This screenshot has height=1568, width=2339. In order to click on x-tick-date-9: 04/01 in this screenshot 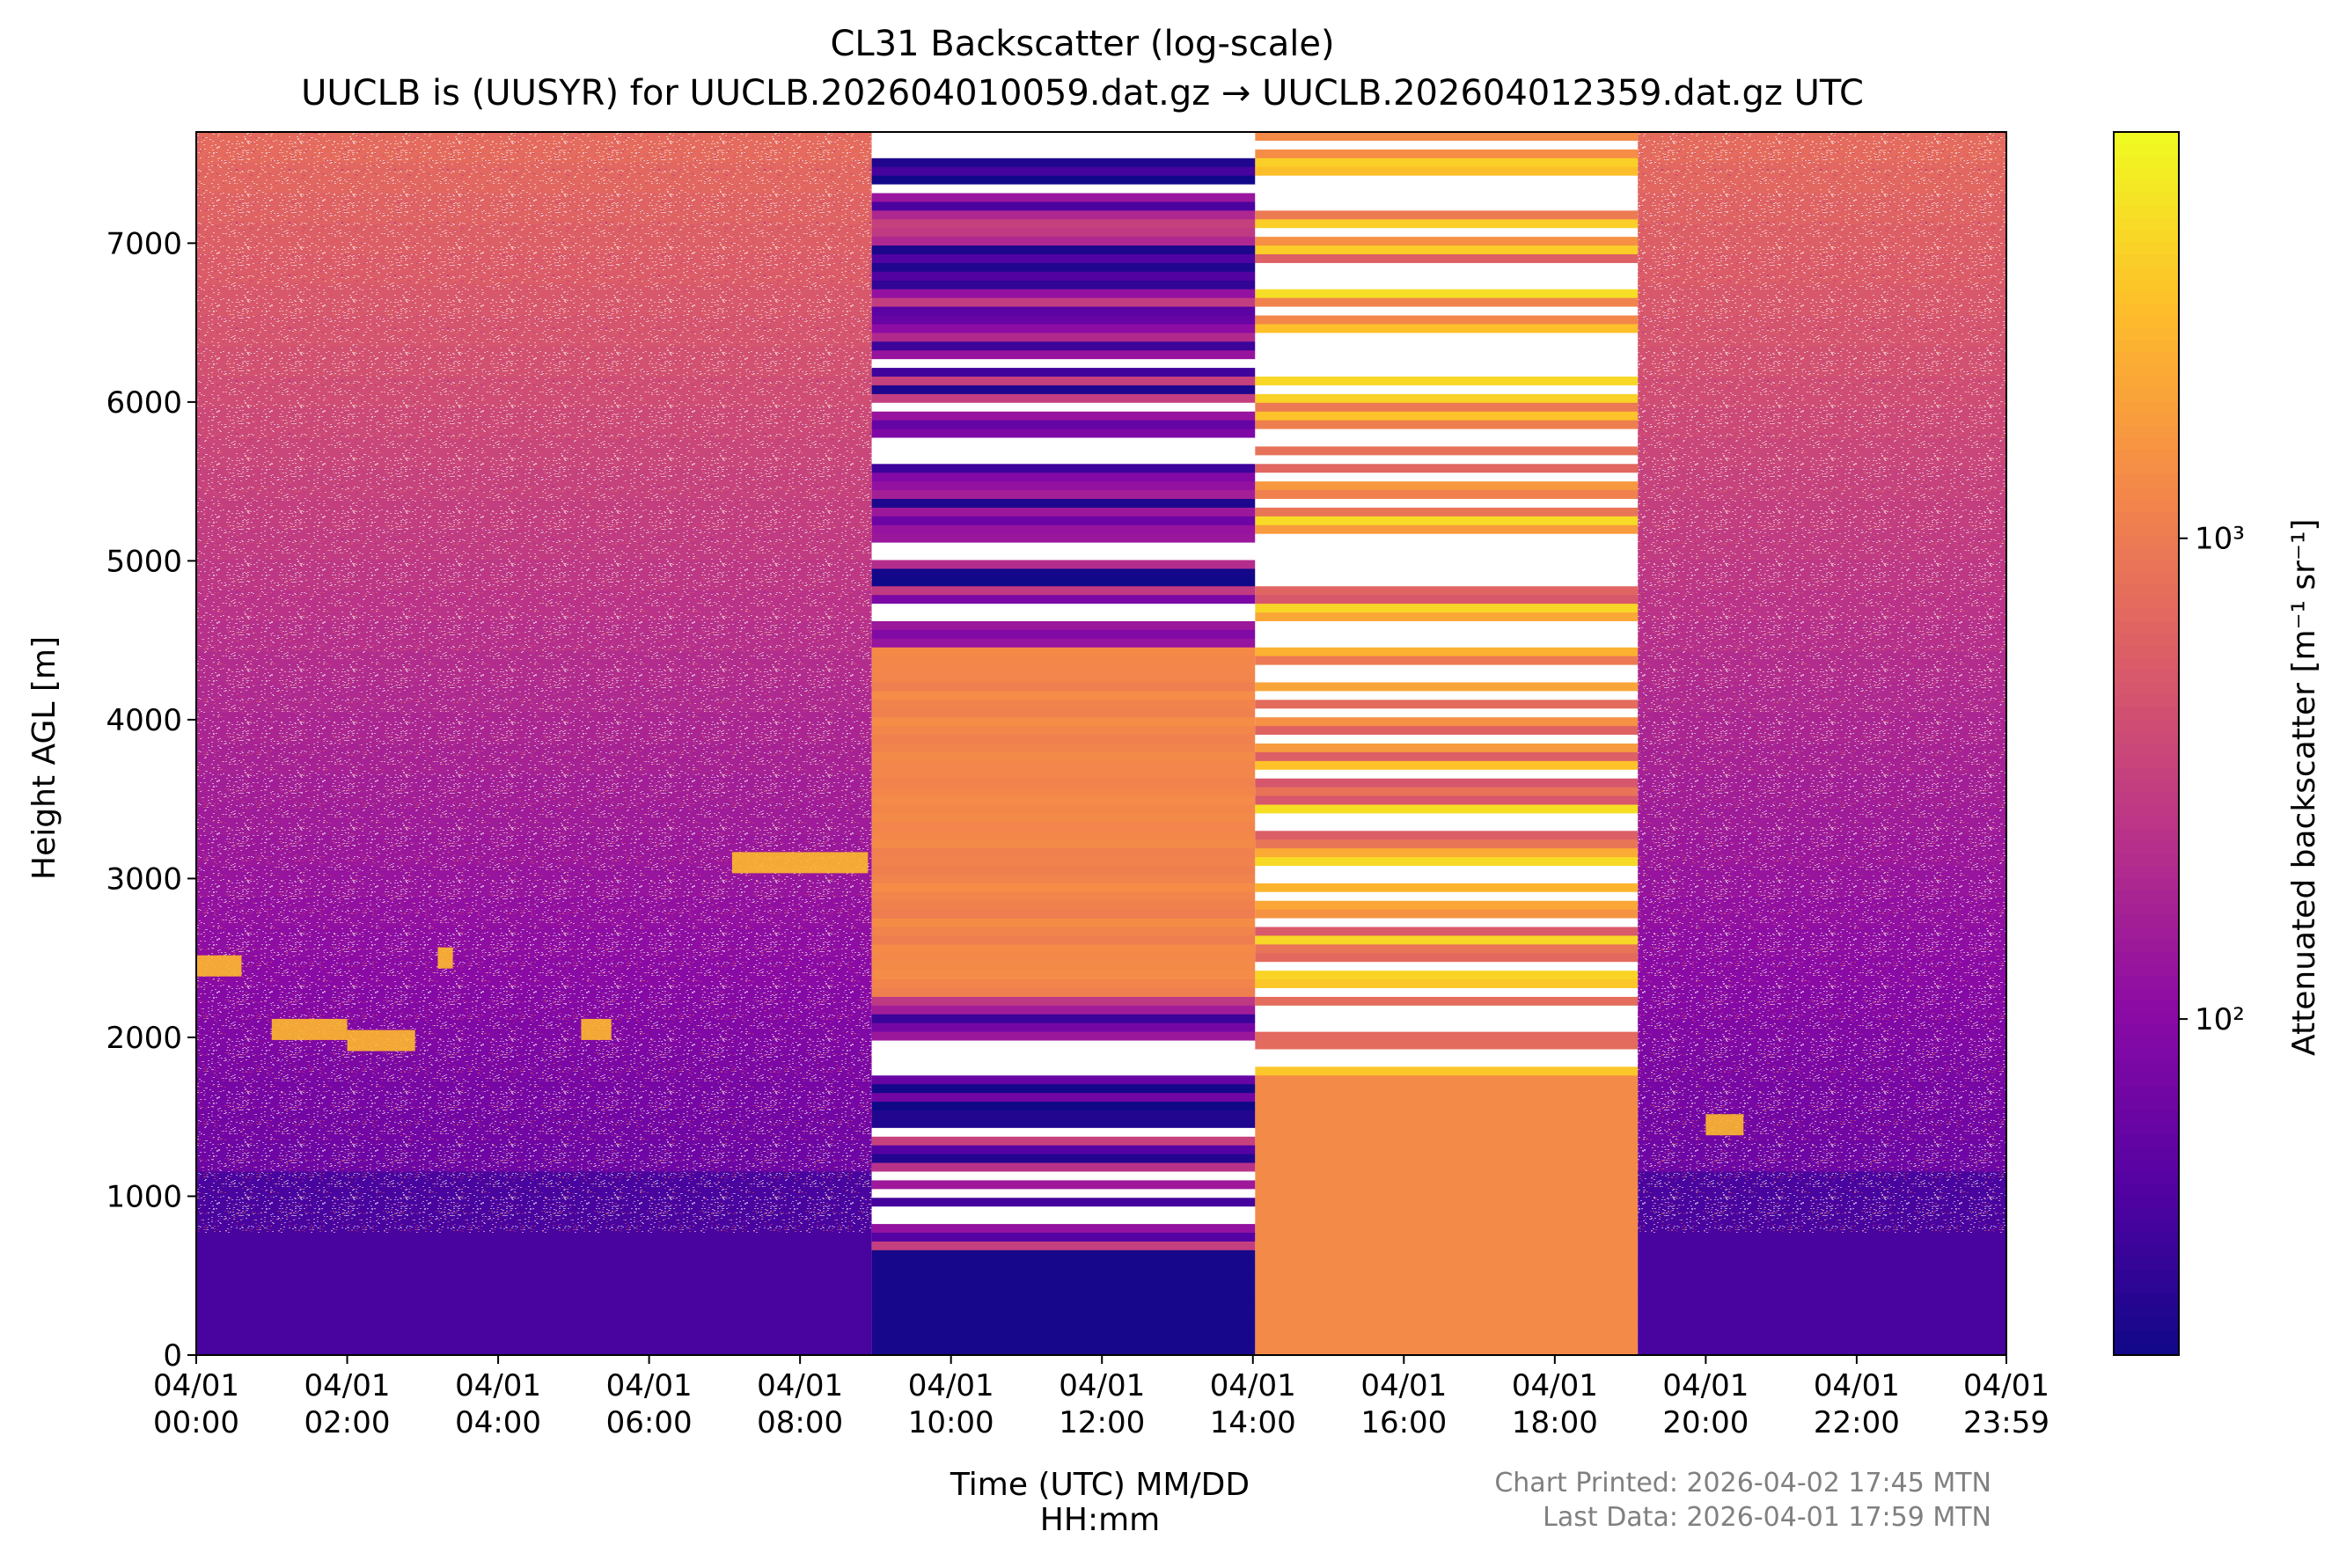, I will do `click(1555, 1385)`.